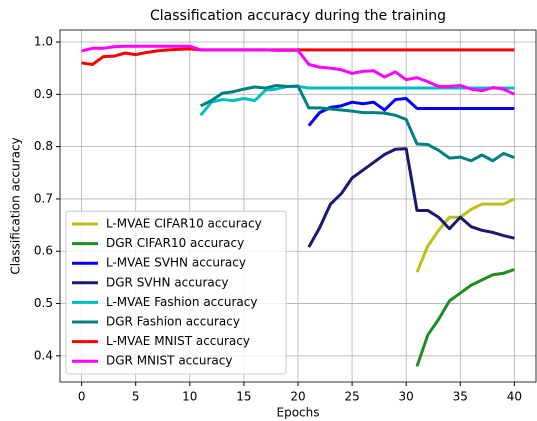  Describe the element at coordinates (189, 397) in the screenshot. I see `x-tick-label: 10` at that location.